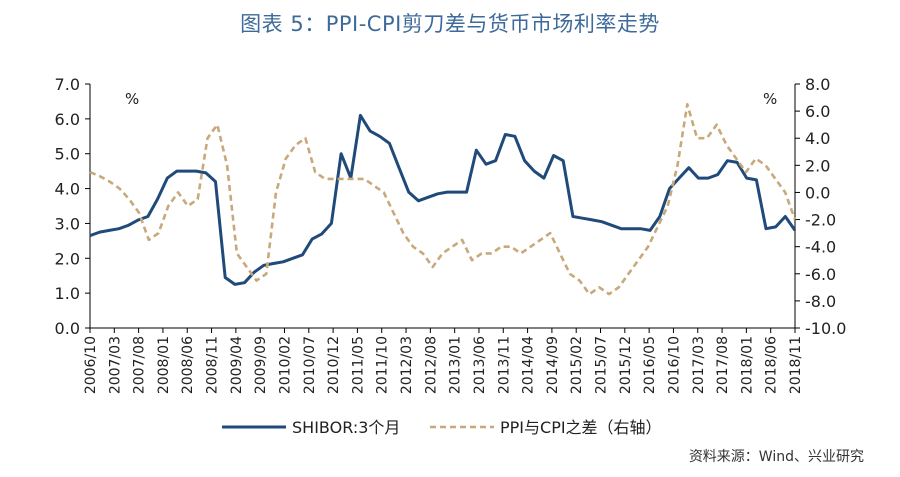  What do you see at coordinates (67, 119) in the screenshot?
I see `left-tick-label: 6.0` at bounding box center [67, 119].